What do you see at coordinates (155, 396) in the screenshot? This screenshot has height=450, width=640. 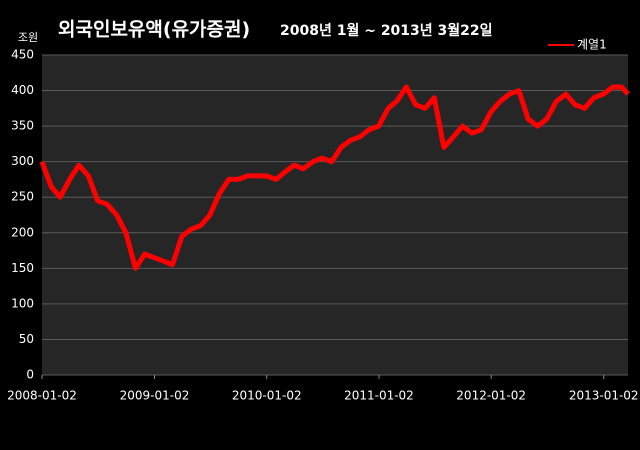 I see `x-tick-label: 2009-01-02` at bounding box center [155, 396].